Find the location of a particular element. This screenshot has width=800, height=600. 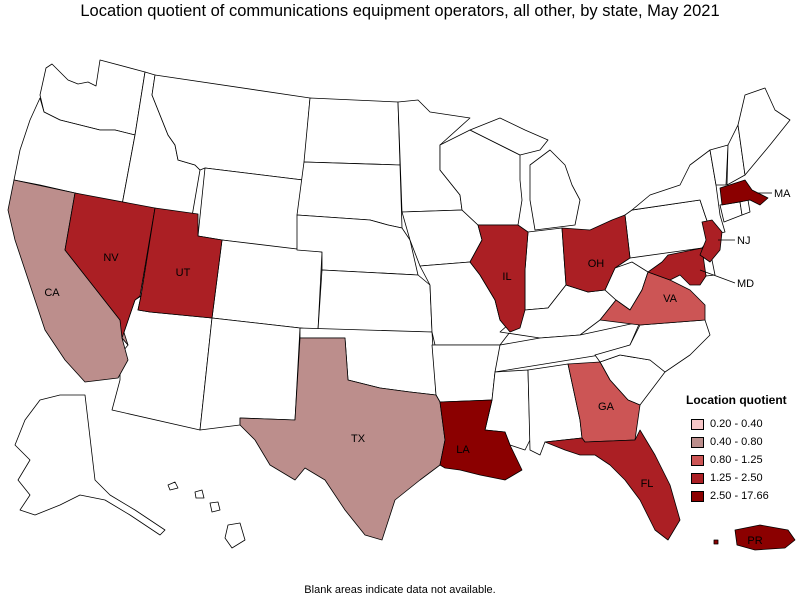

state-ri is located at coordinates (745, 207).